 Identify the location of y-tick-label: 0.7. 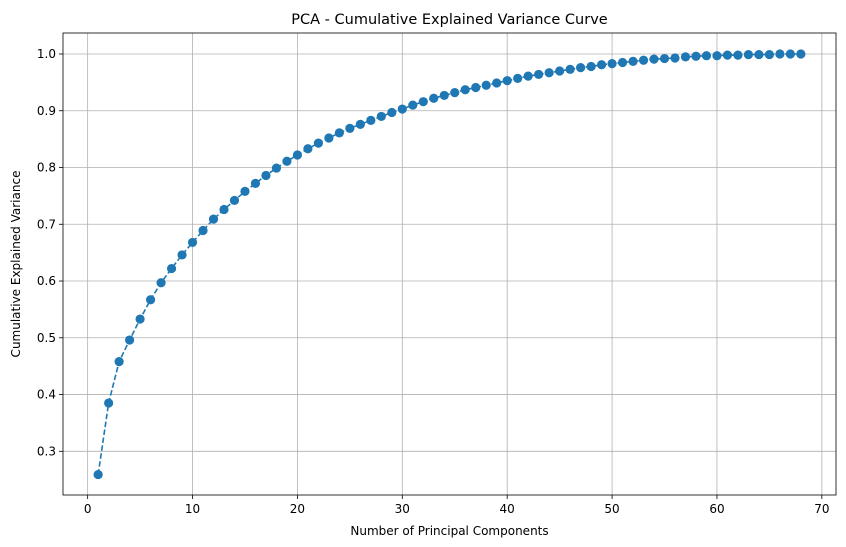
(46, 224).